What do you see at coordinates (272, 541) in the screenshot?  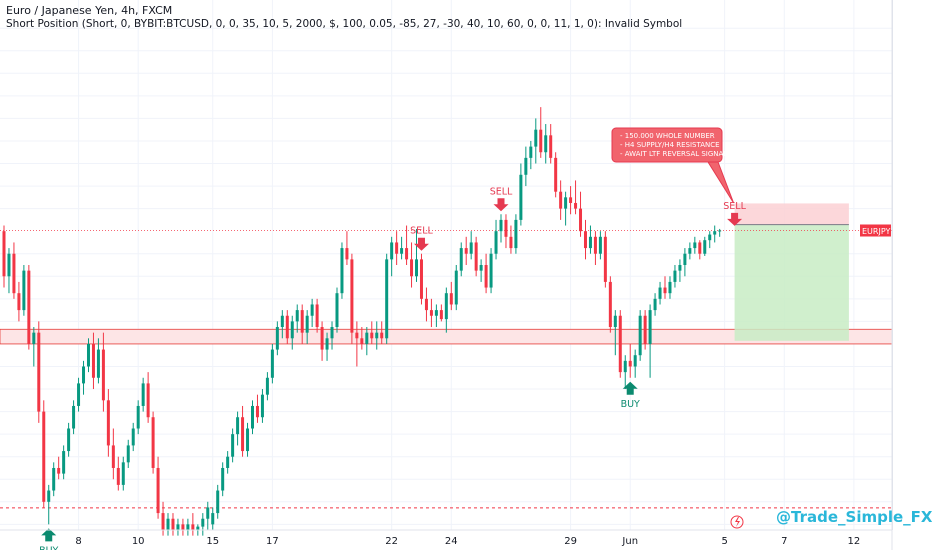 I see `time-tick-label: 17` at bounding box center [272, 541].